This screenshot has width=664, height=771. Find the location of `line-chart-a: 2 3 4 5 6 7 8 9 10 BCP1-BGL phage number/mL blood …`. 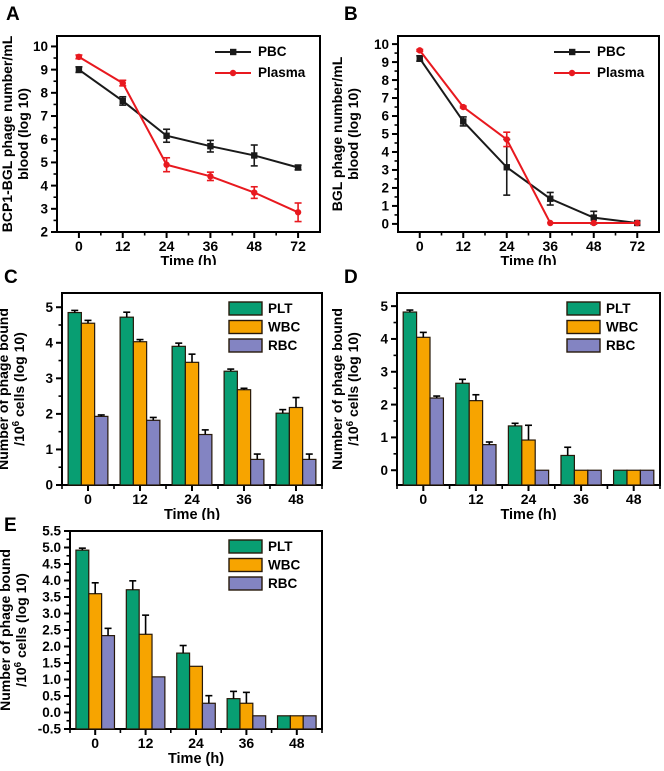

line-chart-a: 2 3 4 5 6 7 8 9 10 BCP1-BGL phage number/mL blood … is located at coordinates (160, 150).